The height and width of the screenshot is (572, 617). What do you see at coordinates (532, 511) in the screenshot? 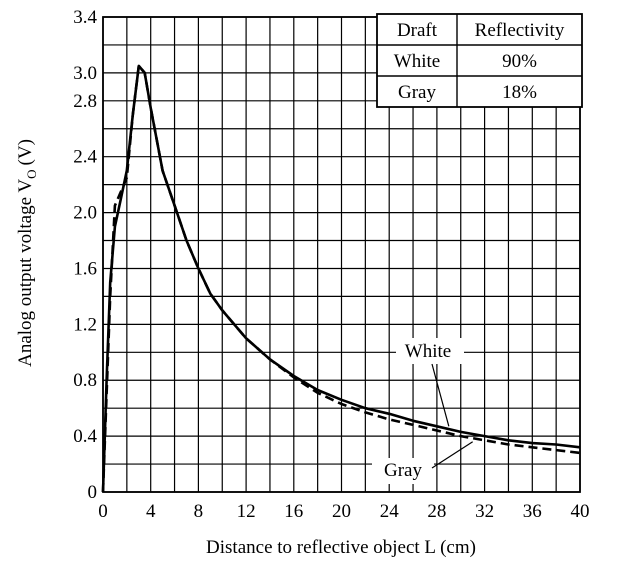
I see `x-tick-label: 36` at bounding box center [532, 511].